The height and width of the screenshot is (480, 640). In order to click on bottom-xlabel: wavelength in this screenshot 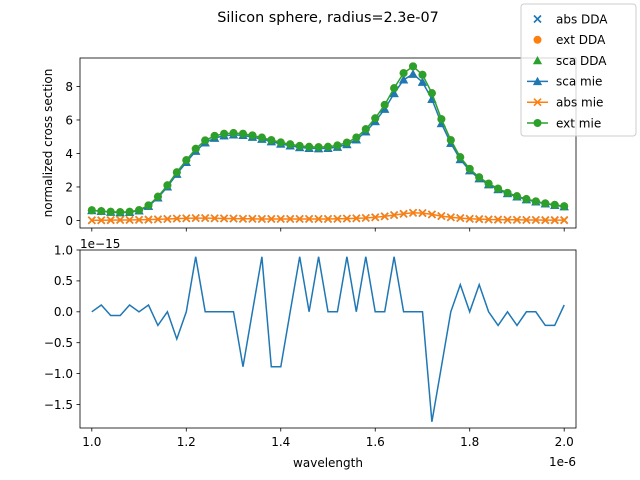, I will do `click(328, 463)`.